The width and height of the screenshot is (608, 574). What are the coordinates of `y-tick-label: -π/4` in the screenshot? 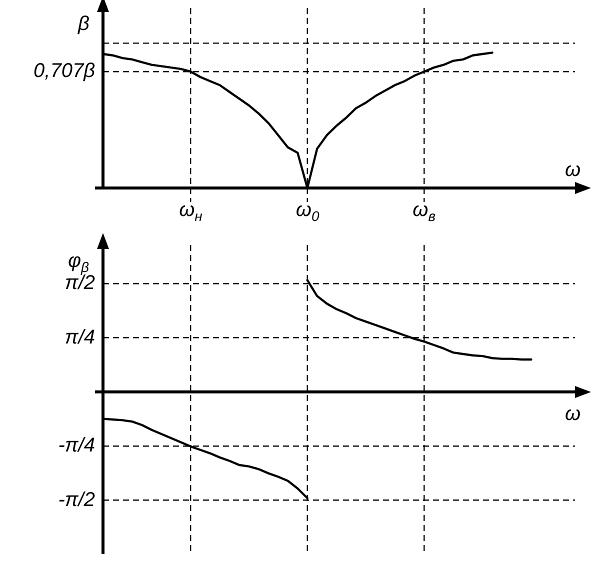 It's located at (76, 445).